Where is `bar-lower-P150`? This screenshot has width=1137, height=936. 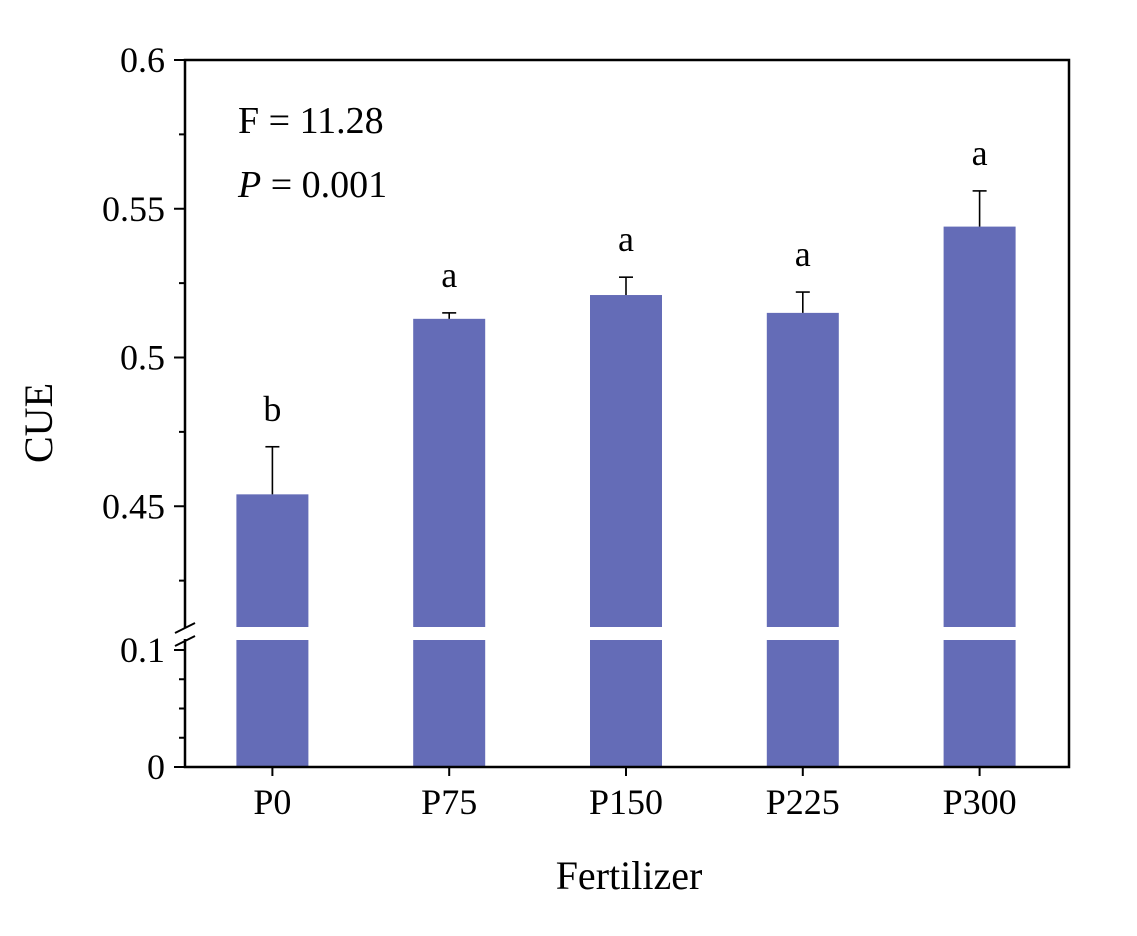 bar-lower-P150 is located at coordinates (626, 703).